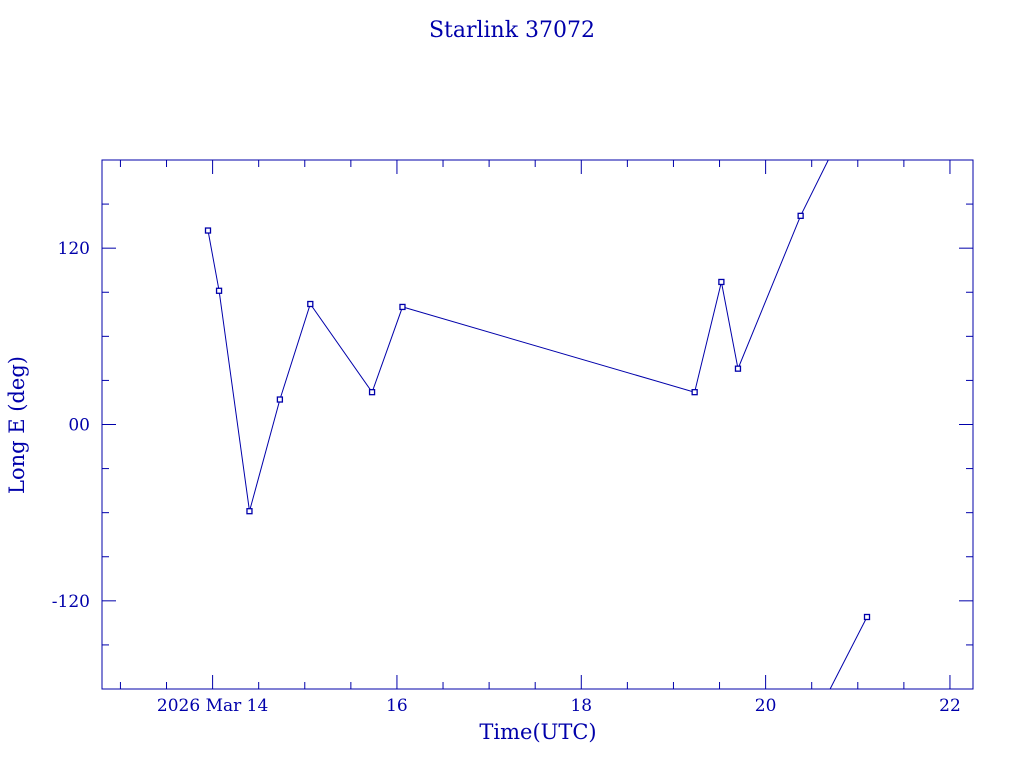 This screenshot has width=1024, height=768. I want to click on y-axis-label: Long E (deg), so click(17, 425).